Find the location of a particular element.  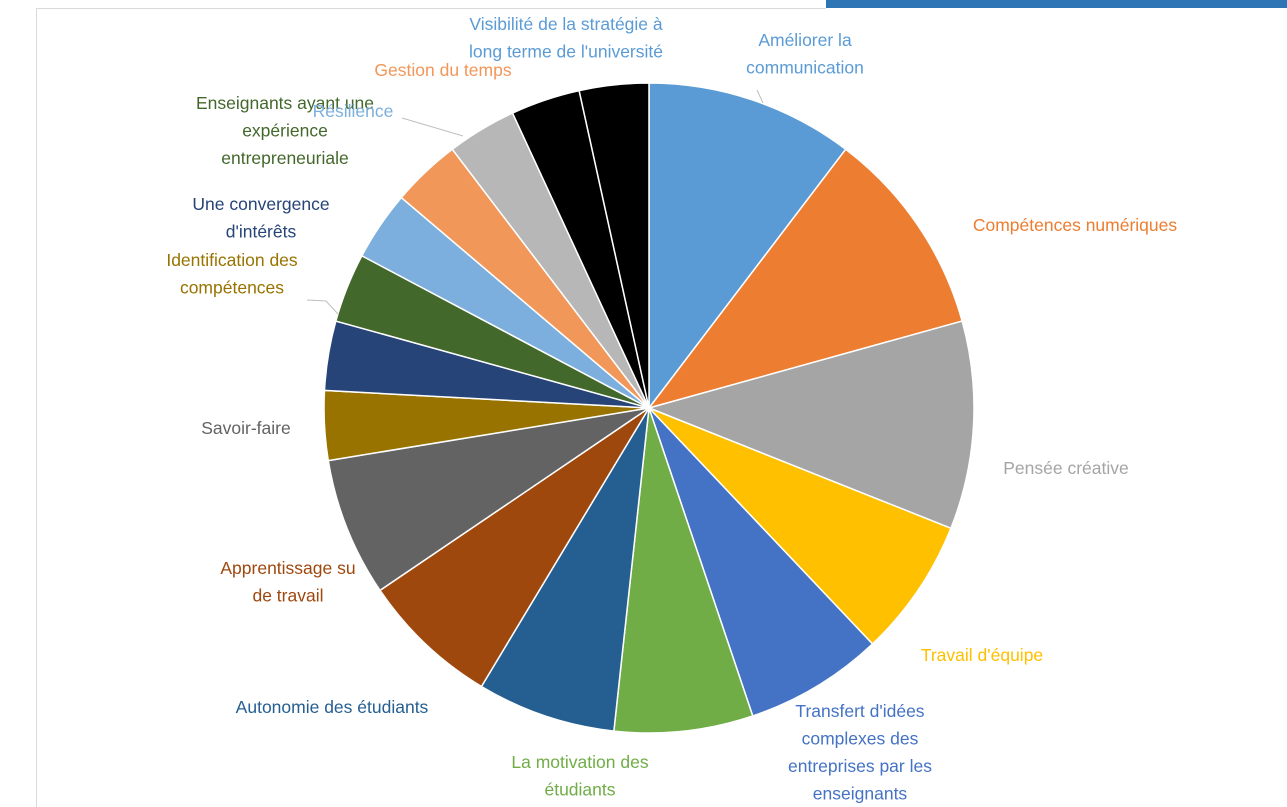

slice-label-line: La motivation des is located at coordinates (579, 762).